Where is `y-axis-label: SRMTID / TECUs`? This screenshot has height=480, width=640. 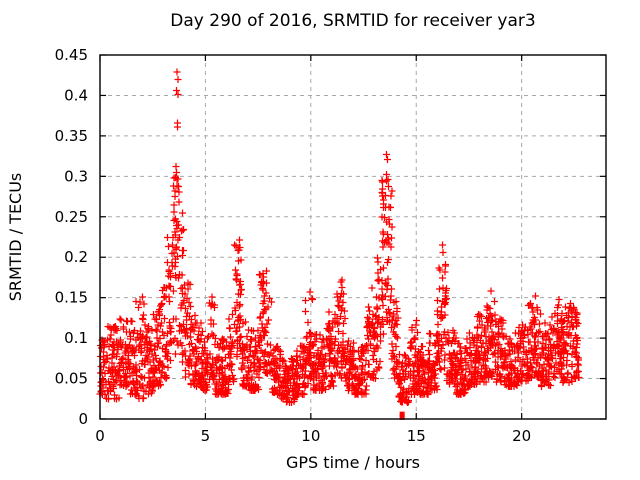 y-axis-label: SRMTID / TECUs is located at coordinates (15, 237).